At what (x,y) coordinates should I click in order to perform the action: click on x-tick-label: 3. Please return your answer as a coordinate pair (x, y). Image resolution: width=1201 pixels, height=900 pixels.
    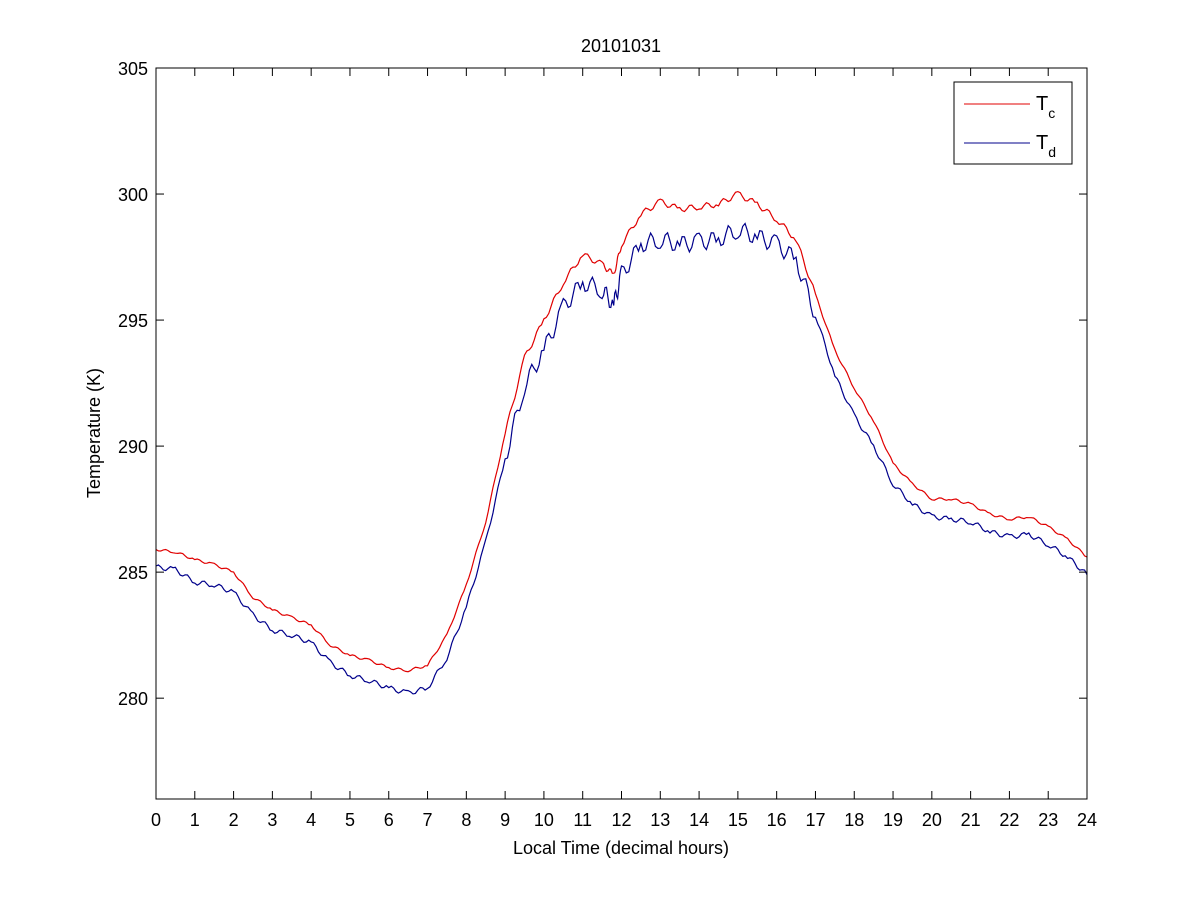
    Looking at the image, I should click on (272, 820).